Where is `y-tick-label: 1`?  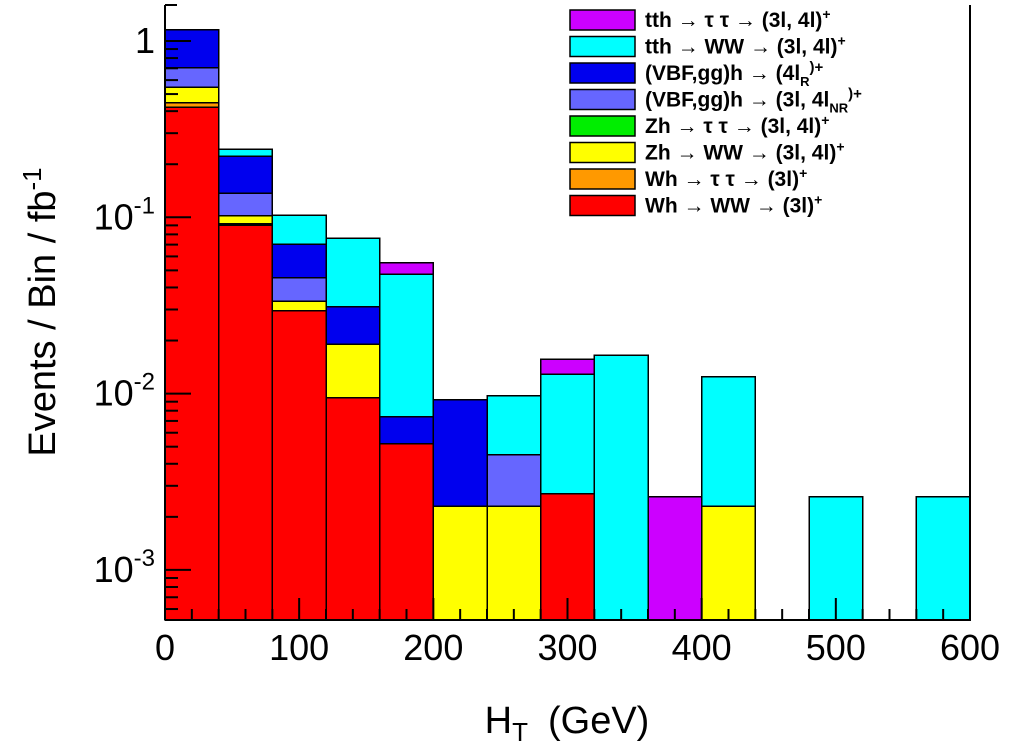 y-tick-label: 1 is located at coordinates (145, 40).